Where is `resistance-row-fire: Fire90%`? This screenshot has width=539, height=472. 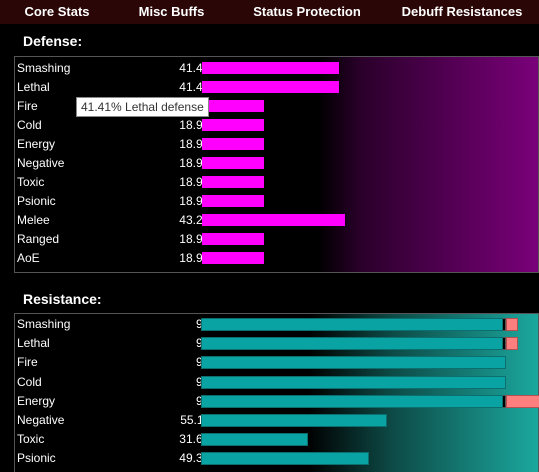
resistance-row-fire: Fire90% is located at coordinates (276, 362).